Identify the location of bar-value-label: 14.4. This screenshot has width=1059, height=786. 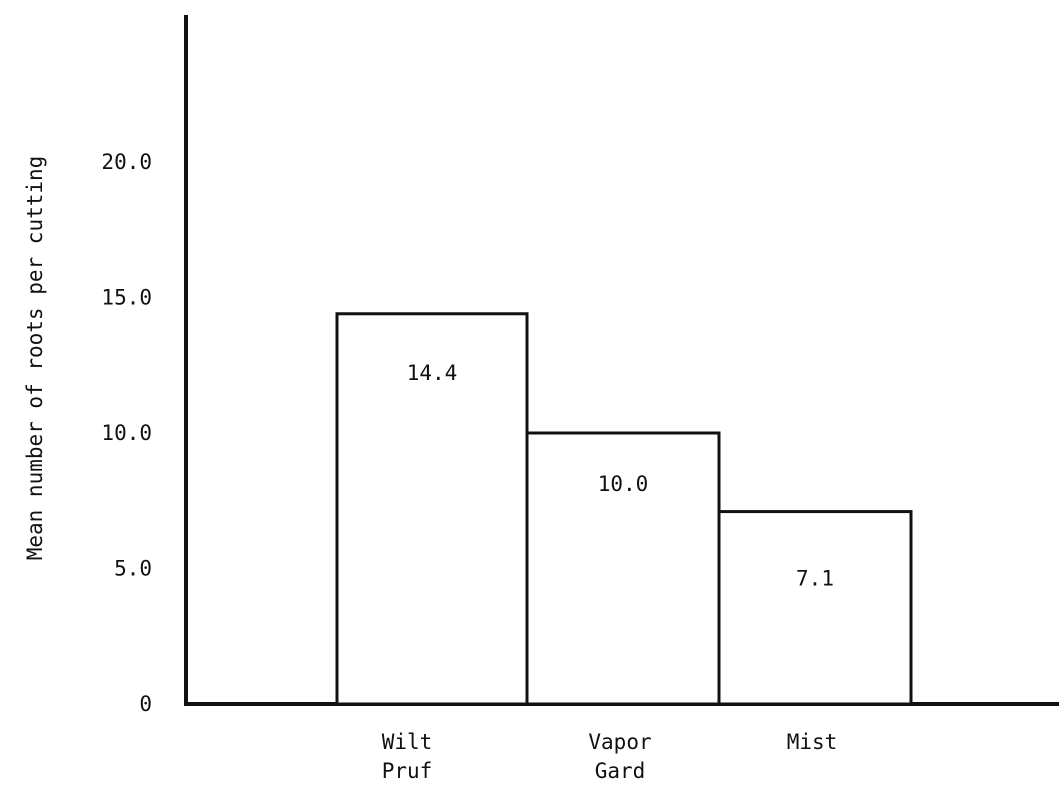
(432, 373).